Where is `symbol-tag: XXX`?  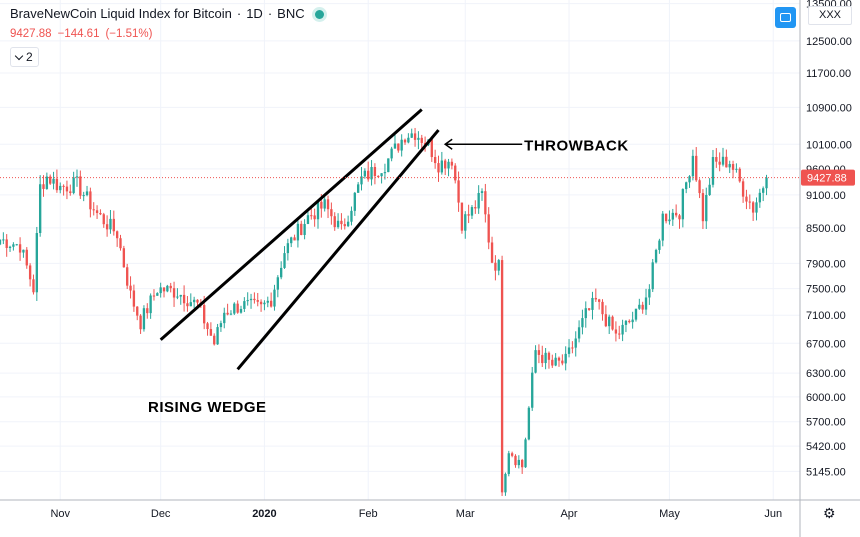
symbol-tag: XXX is located at coordinates (830, 15).